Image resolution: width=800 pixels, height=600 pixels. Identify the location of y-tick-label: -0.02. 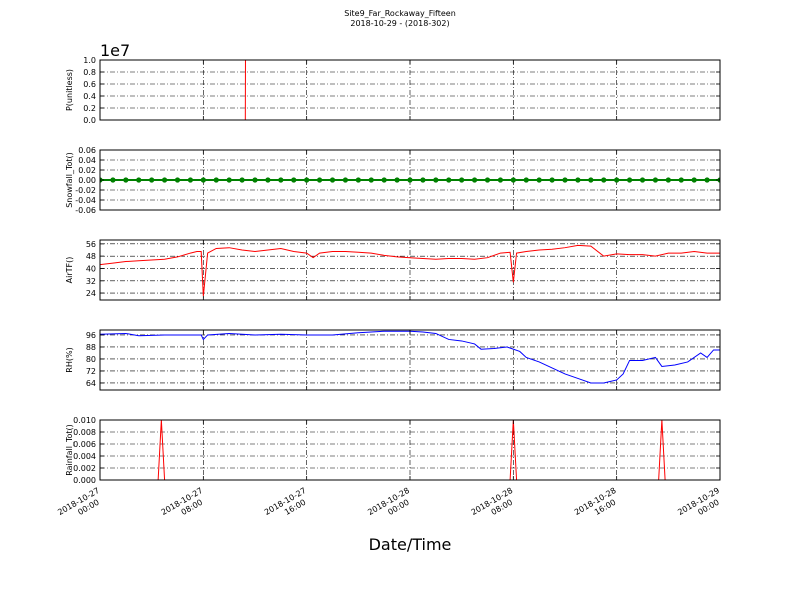
(85, 190).